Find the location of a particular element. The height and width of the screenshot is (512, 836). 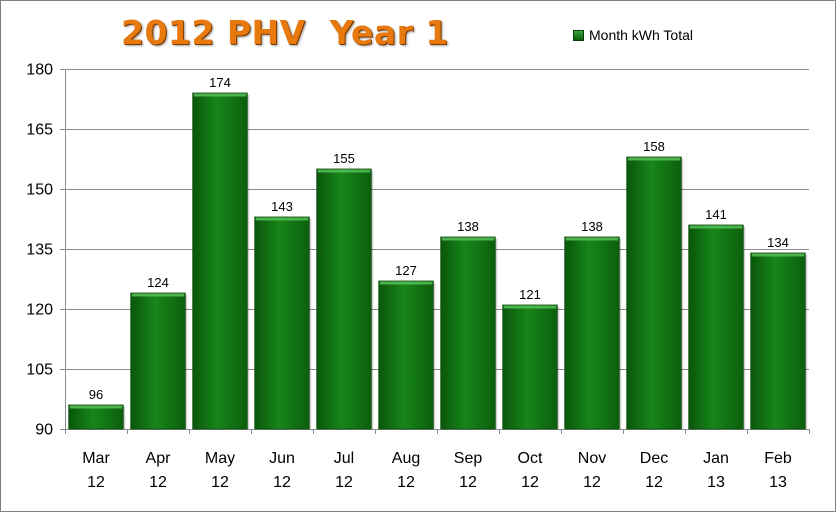

x-tick-label: Jun is located at coordinates (282, 458).